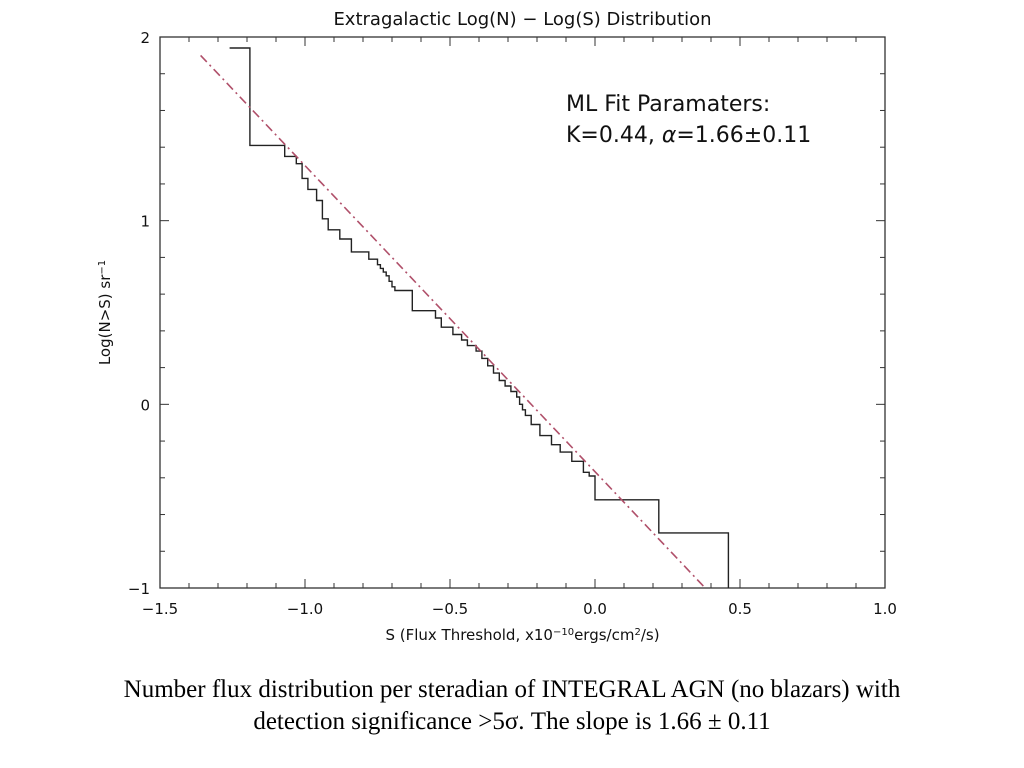  Describe the element at coordinates (668, 104) in the screenshot. I see `fit-params-heading: ML Fit Paramaters:` at that location.